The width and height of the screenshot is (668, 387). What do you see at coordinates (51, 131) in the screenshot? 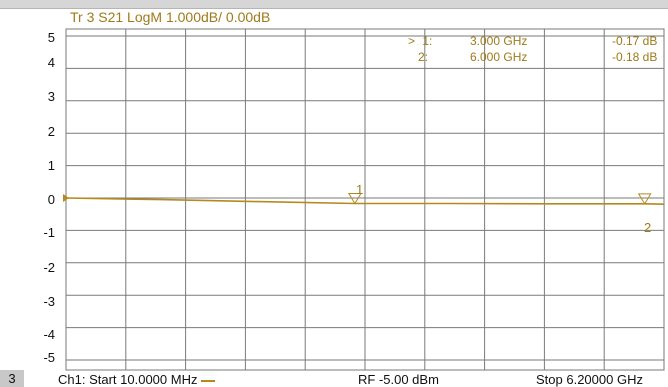
I see `y-tick-label: 2` at bounding box center [51, 131].